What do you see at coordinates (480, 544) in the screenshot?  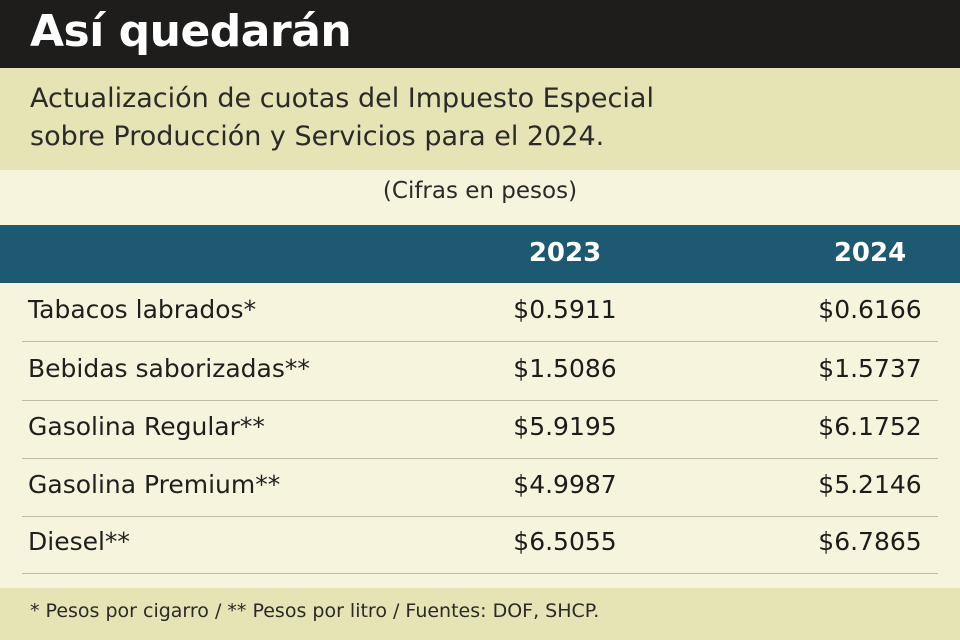 I see `table-row: Diesel** $6.5055 $6.7865` at bounding box center [480, 544].